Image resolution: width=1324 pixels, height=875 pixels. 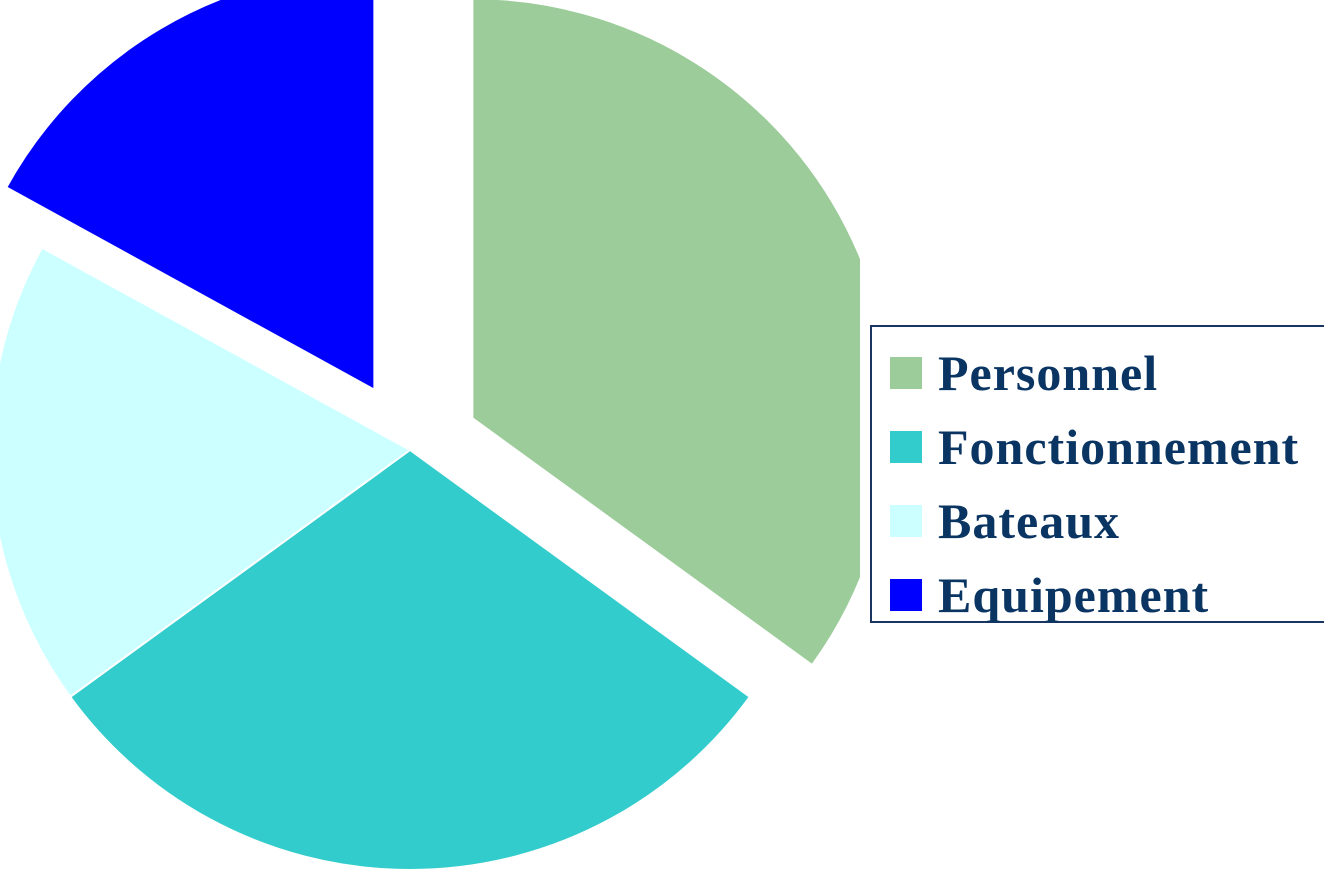 What do you see at coordinates (1119, 447) in the screenshot?
I see `legend-label-fonctionnement: Fonctionnement` at bounding box center [1119, 447].